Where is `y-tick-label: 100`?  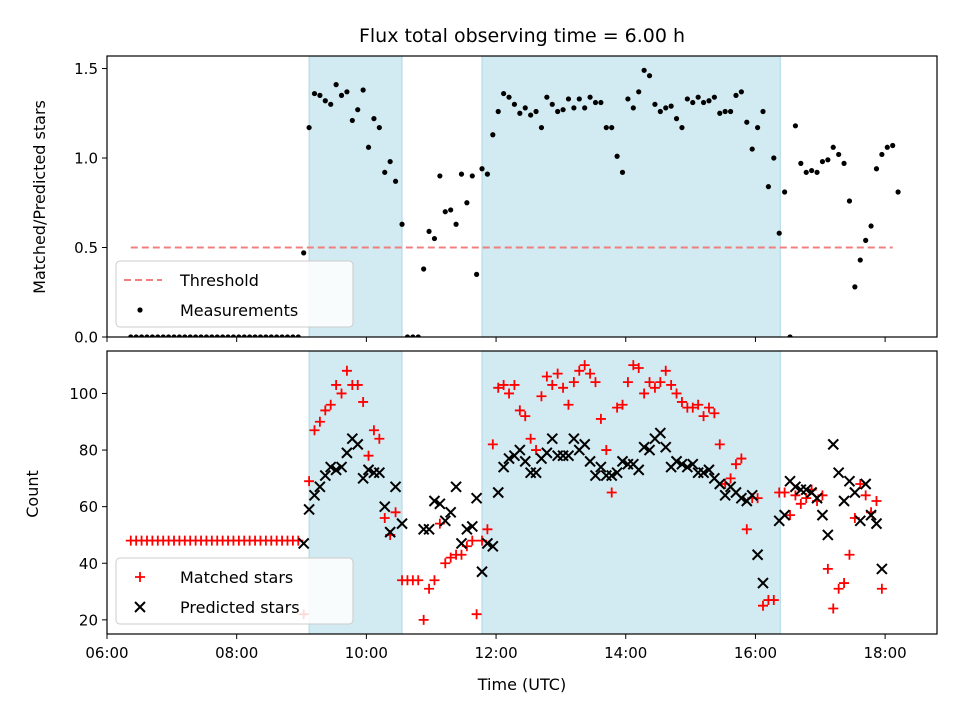
y-tick-label: 100 is located at coordinates (83, 394).